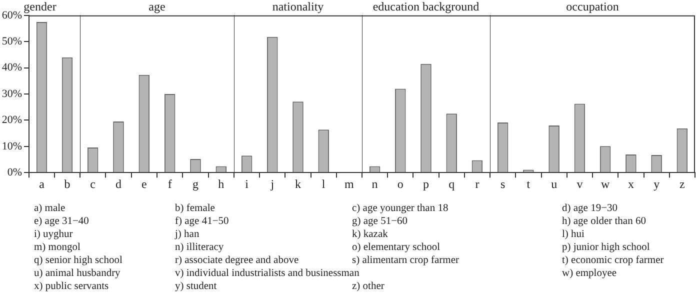  Describe the element at coordinates (477, 183) in the screenshot. I see `x-tick-label: r` at that location.